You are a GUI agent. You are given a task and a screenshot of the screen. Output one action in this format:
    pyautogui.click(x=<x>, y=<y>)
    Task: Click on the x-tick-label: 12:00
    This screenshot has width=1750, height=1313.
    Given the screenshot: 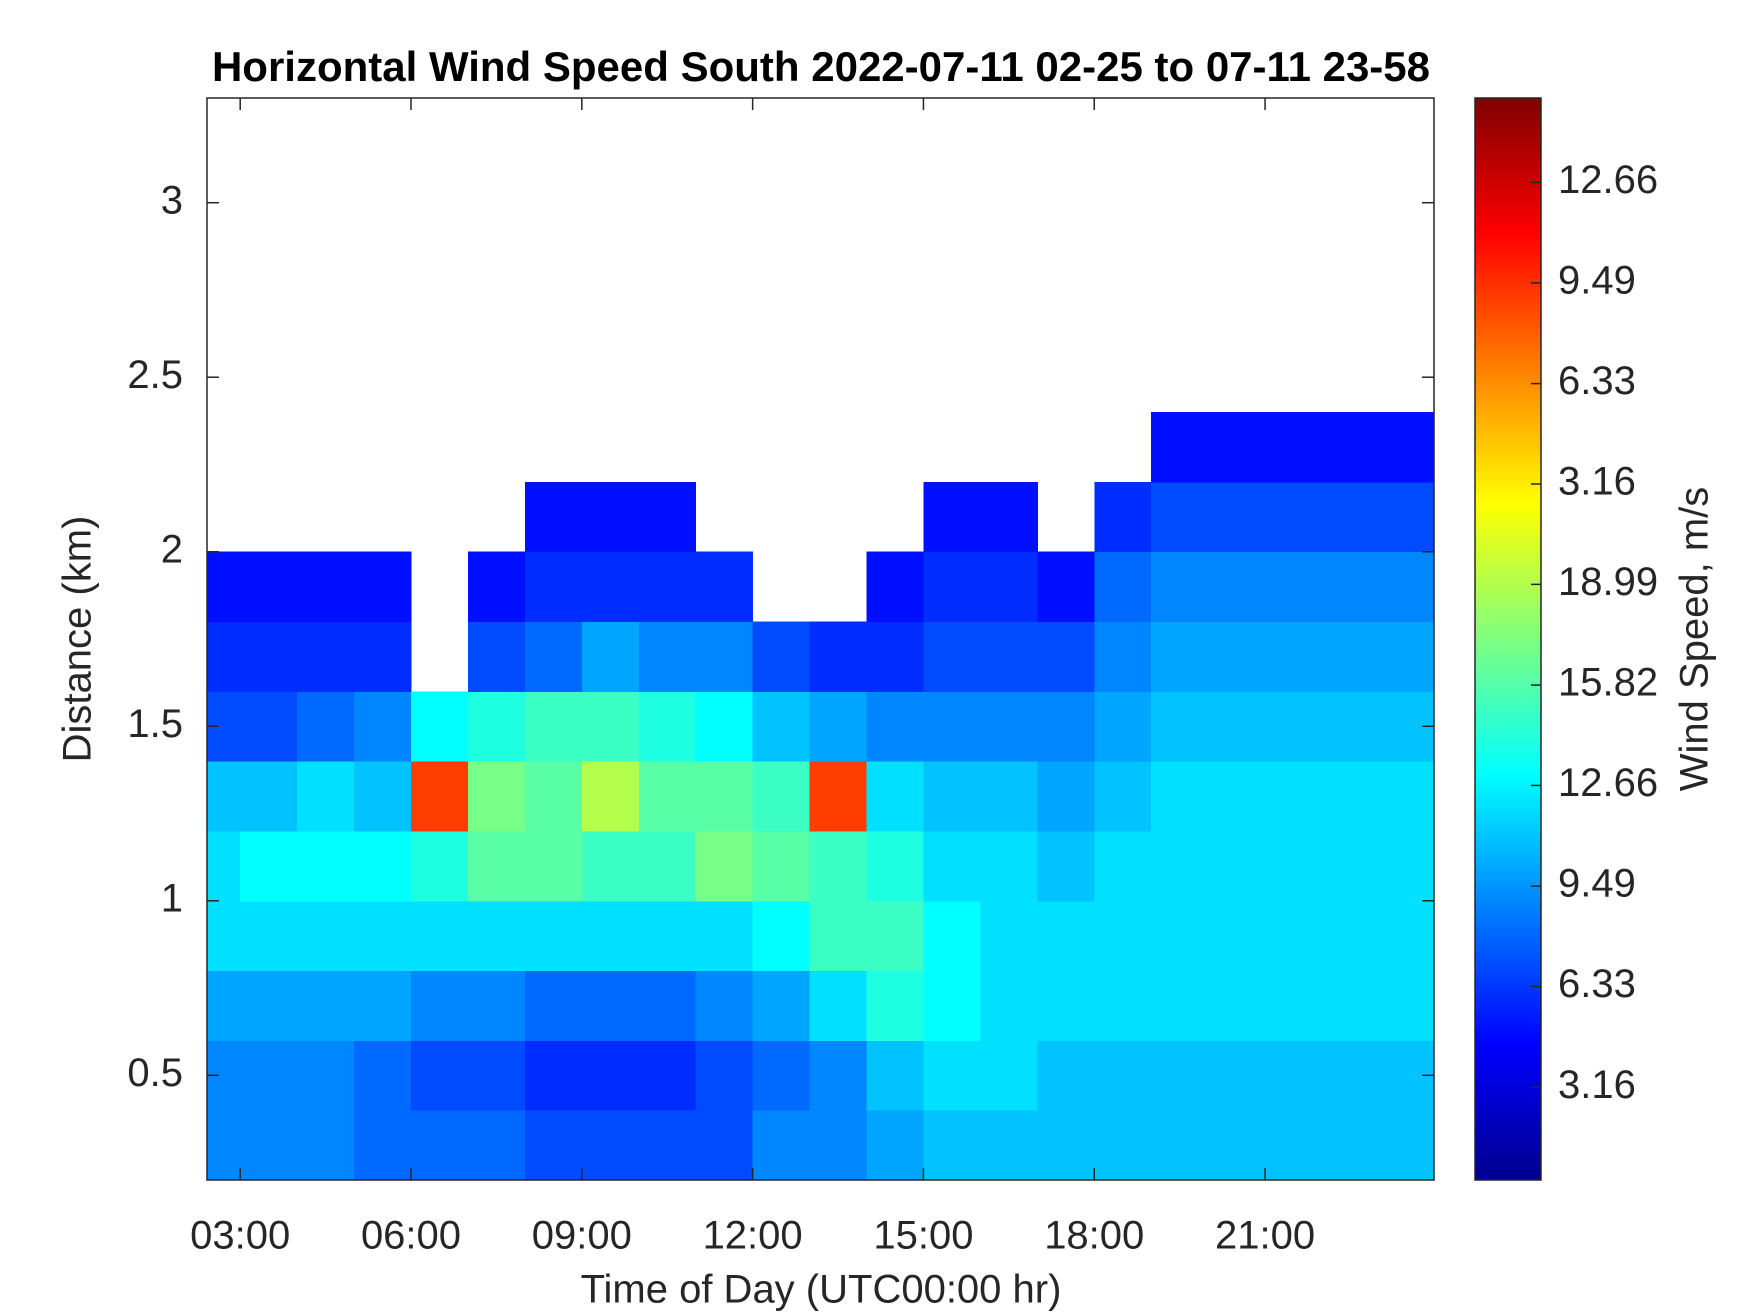 What is the action you would take?
    pyautogui.click(x=753, y=1236)
    